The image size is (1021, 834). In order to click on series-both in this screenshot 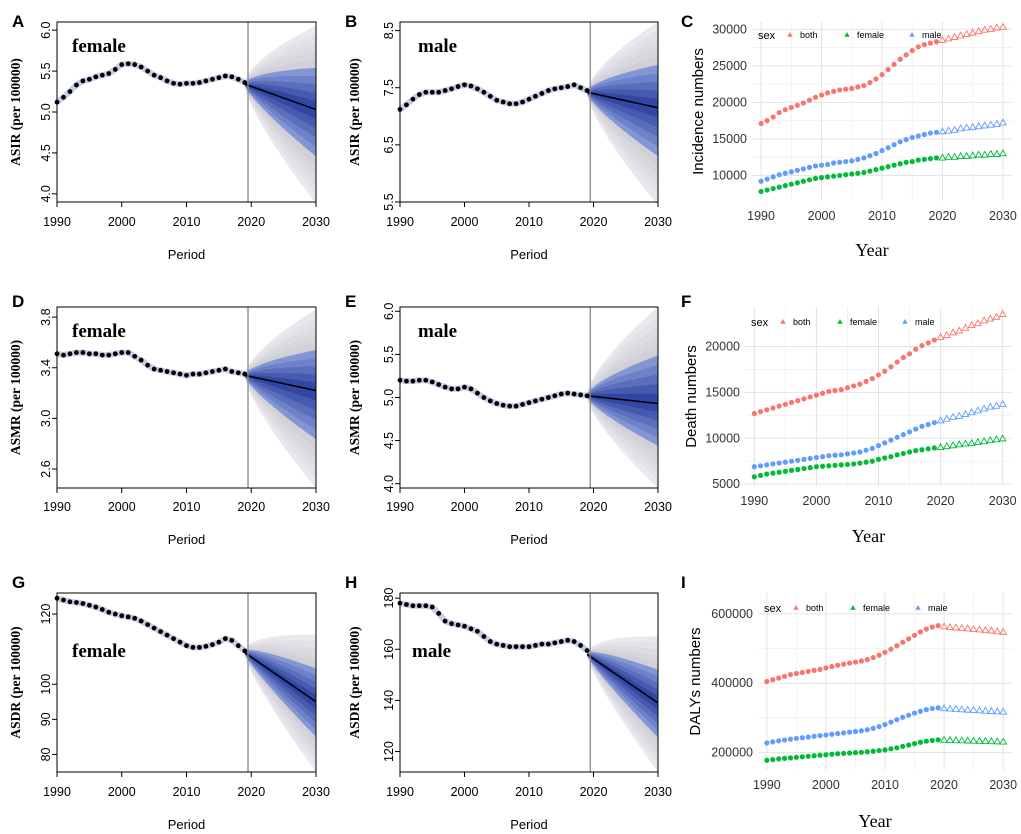, I will do `click(886, 653)`.